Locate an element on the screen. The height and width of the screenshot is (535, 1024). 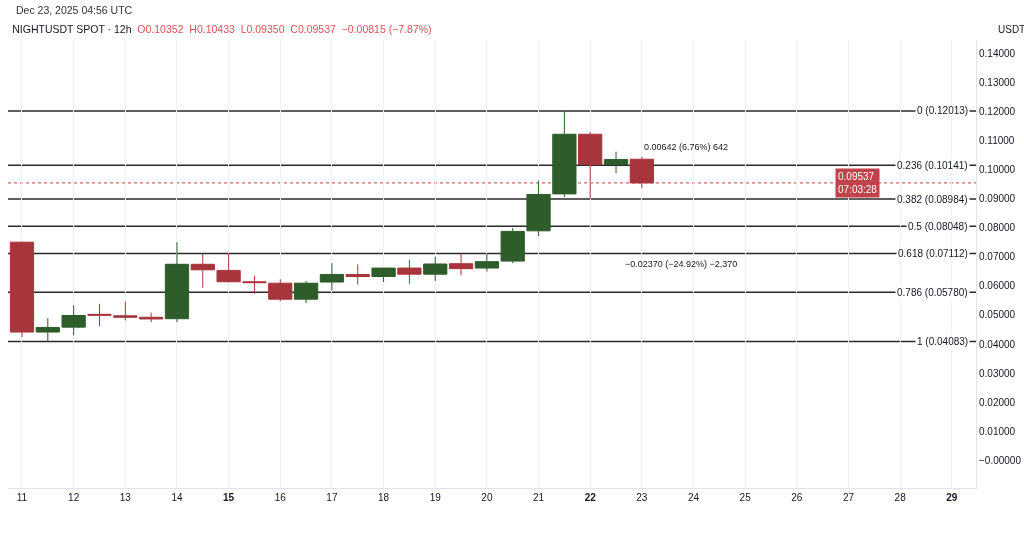
ref-line-label: 0.236 (0.10141) is located at coordinates (932, 165).